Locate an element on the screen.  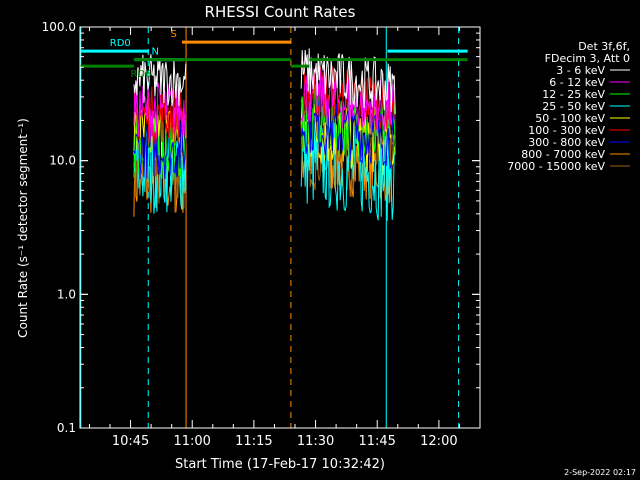
y-tick-label: 0.1 is located at coordinates (66, 428).